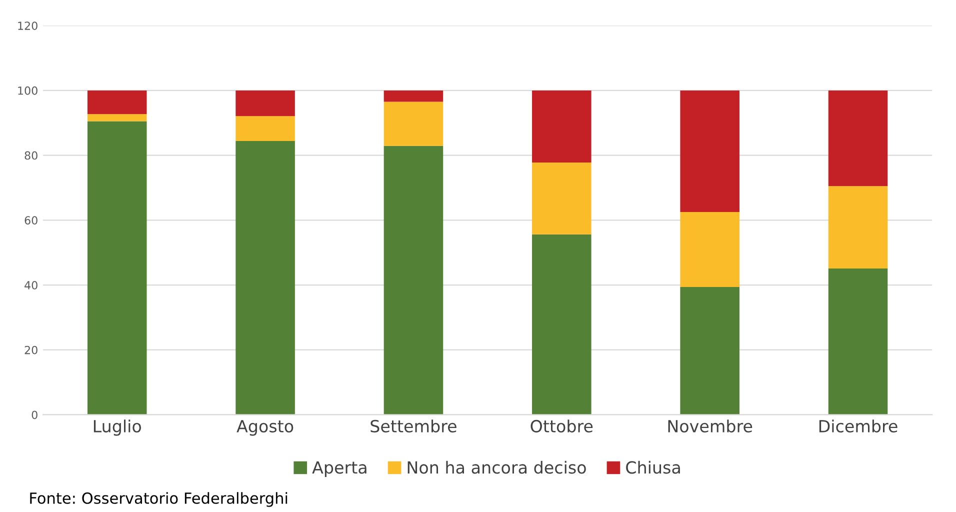 The width and height of the screenshot is (956, 512). What do you see at coordinates (28, 90) in the screenshot?
I see `y-tick-label: 100` at bounding box center [28, 90].